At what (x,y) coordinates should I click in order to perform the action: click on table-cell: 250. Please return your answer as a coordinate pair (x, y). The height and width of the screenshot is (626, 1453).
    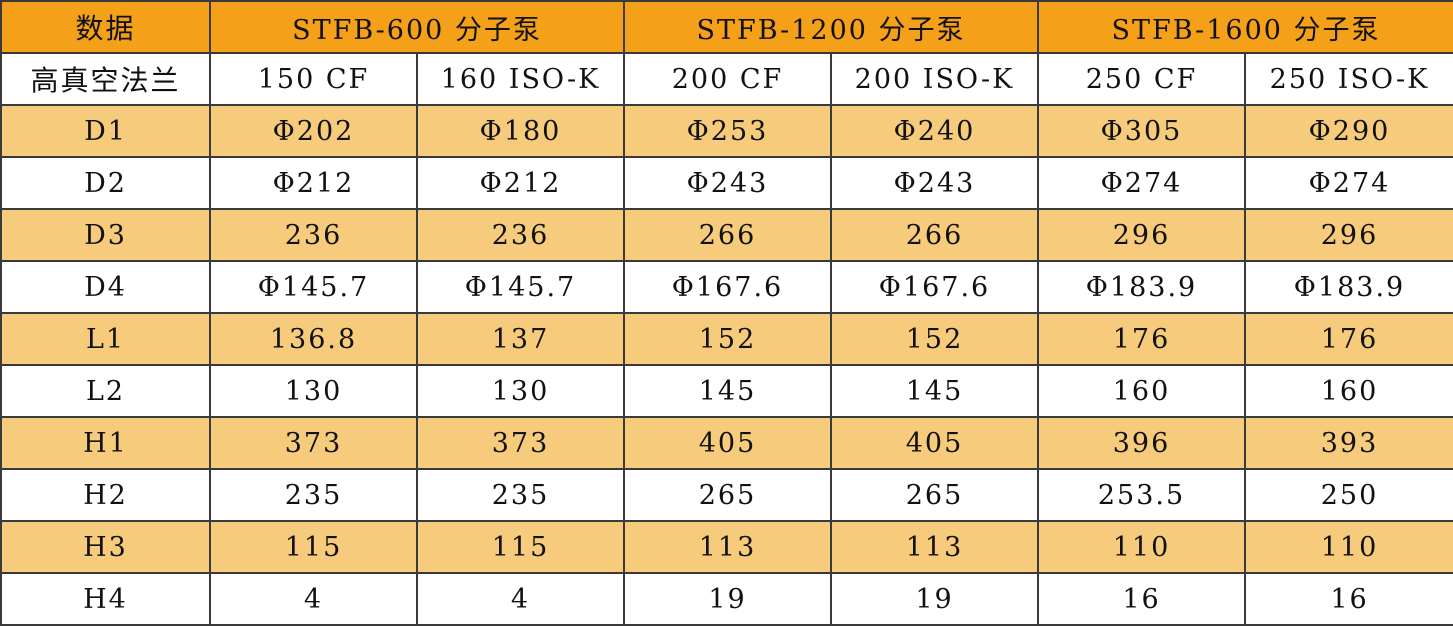
    Looking at the image, I should click on (1348, 495).